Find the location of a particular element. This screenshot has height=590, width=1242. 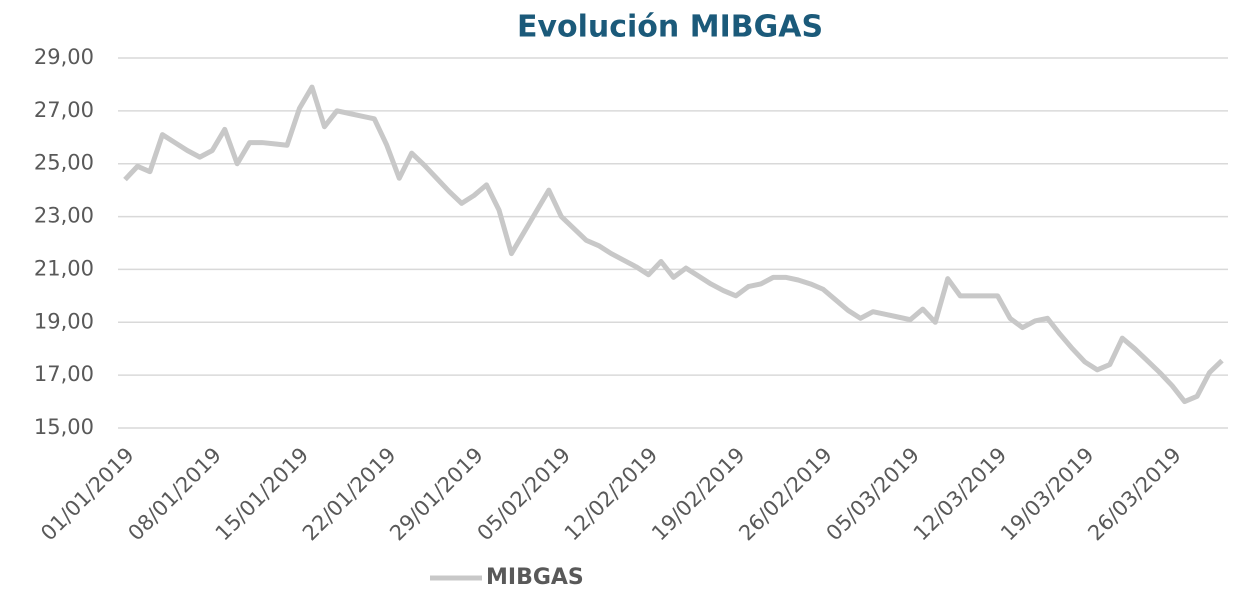

y-tick-label: 23,00 is located at coordinates (64, 216).